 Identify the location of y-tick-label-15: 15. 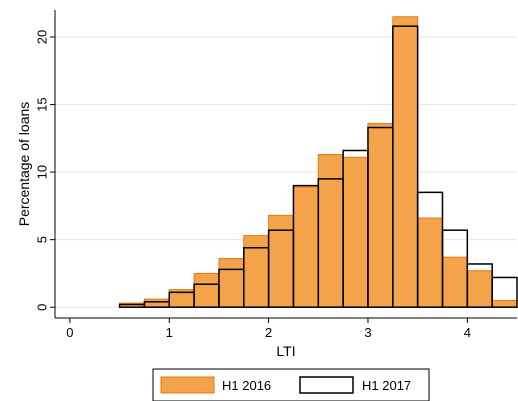
(42, 104).